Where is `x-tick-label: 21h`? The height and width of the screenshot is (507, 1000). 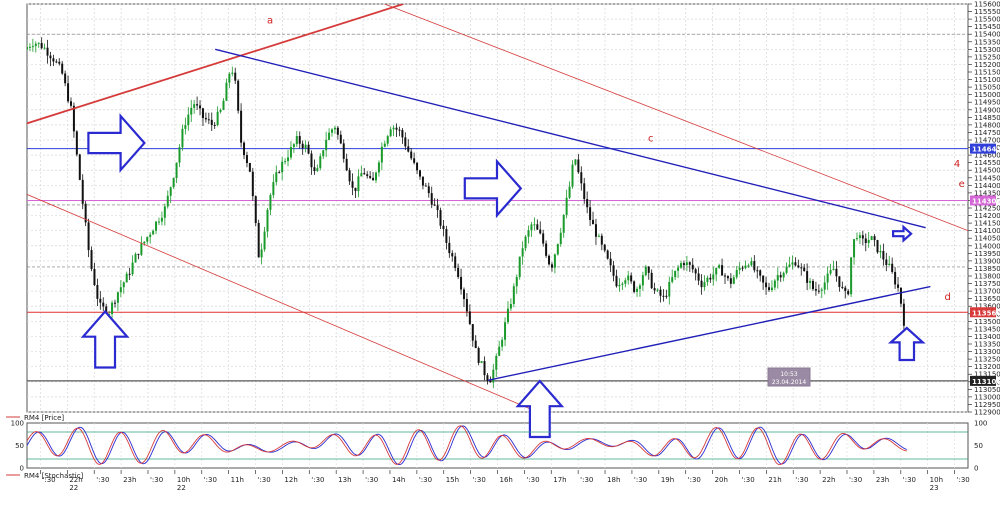
x-tick-label: 21h is located at coordinates (774, 480).